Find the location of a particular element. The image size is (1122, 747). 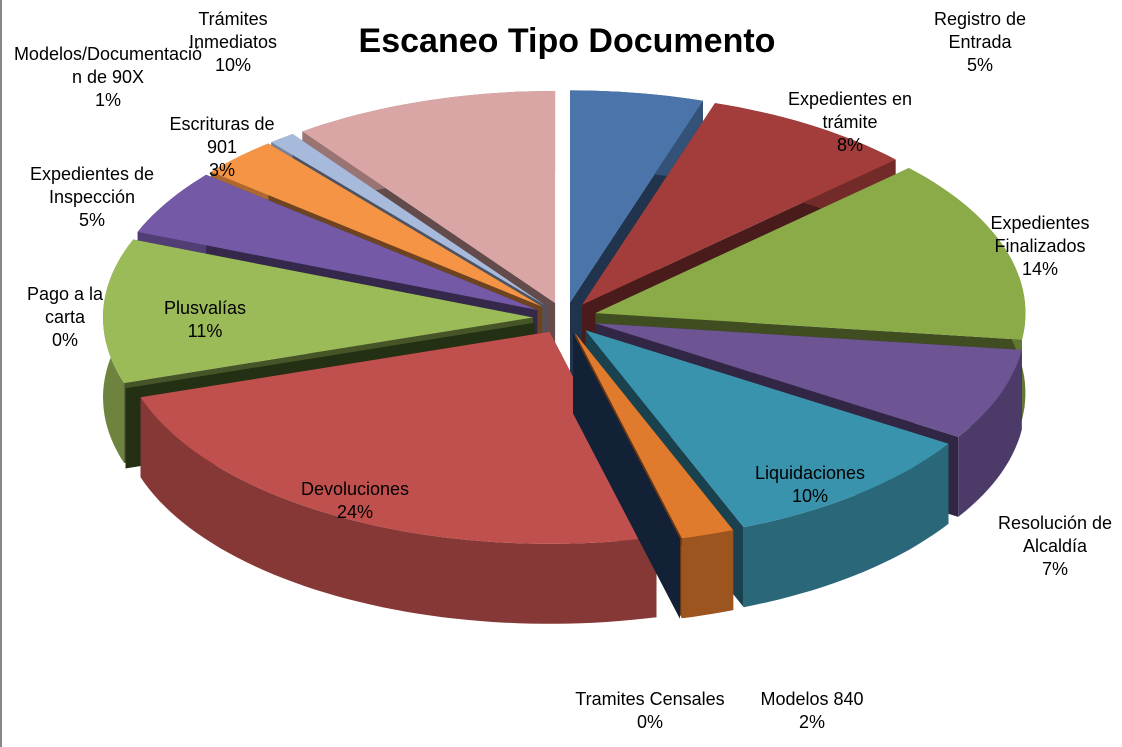

slice-label: Devoluciones is located at coordinates (355, 489).